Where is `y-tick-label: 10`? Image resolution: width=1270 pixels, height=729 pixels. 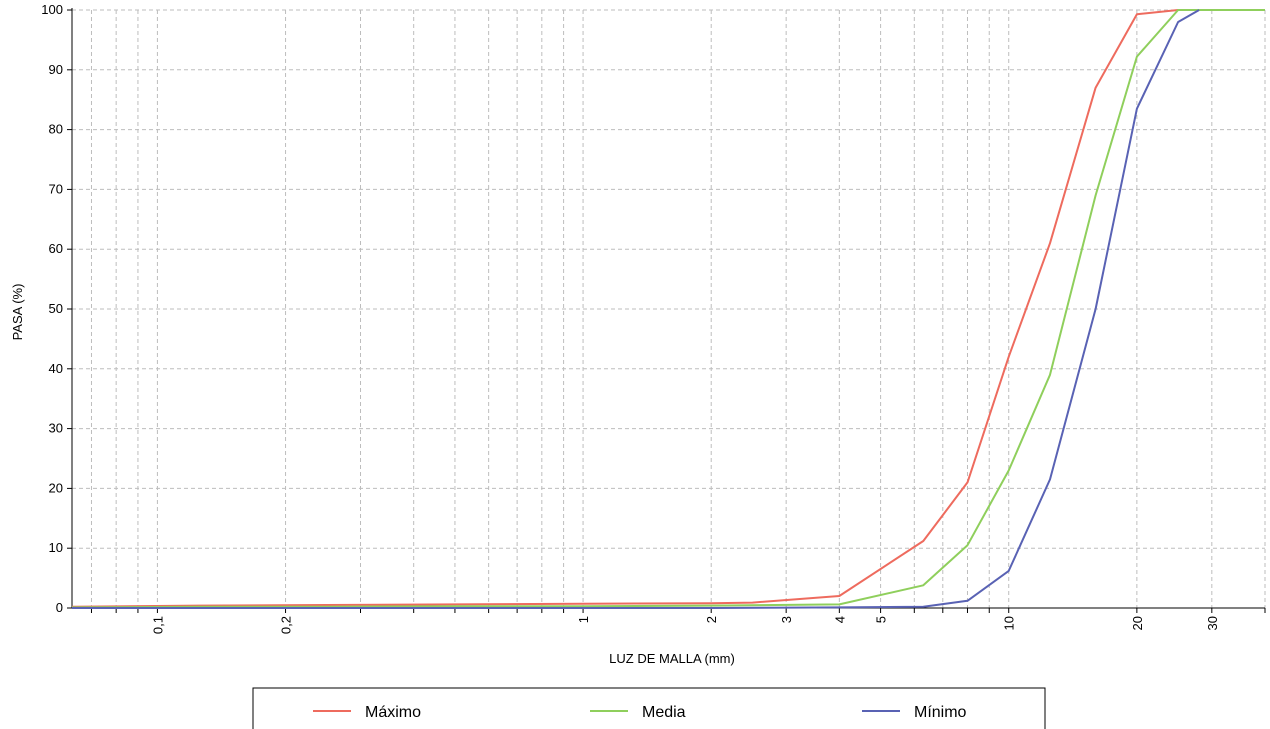
y-tick-label: 10 is located at coordinates (56, 547).